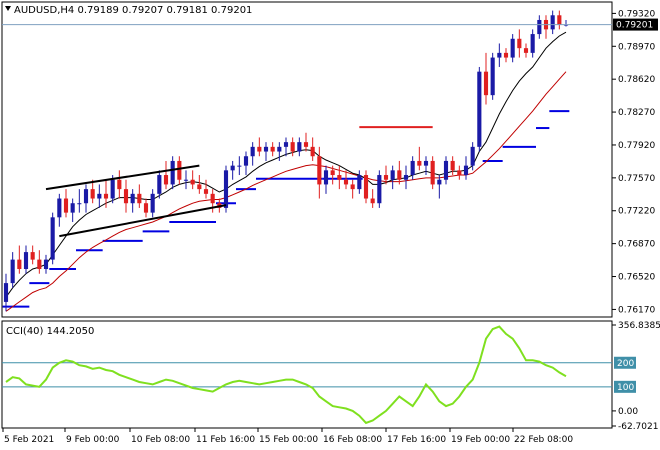 This screenshot has width=660, height=450. I want to click on price-y-tick-label: 0.78970, so click(636, 47).